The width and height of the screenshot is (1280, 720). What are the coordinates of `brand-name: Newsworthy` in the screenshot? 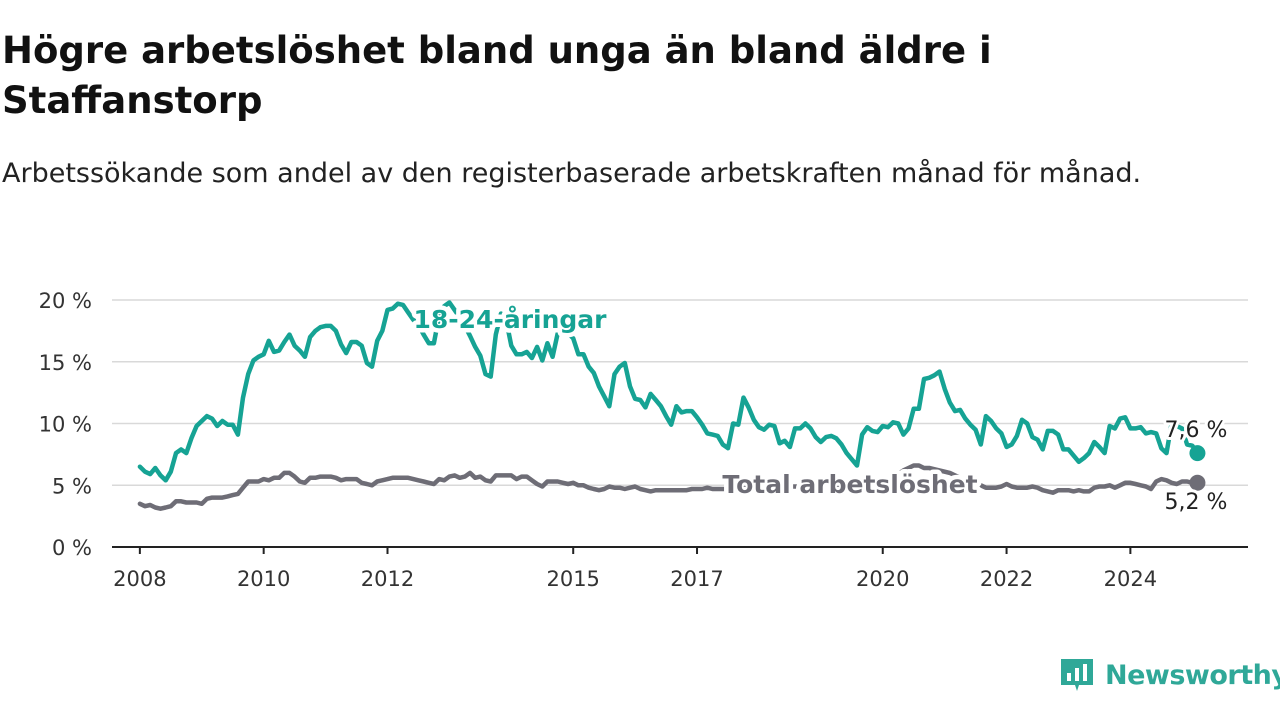 It's located at (1192, 675).